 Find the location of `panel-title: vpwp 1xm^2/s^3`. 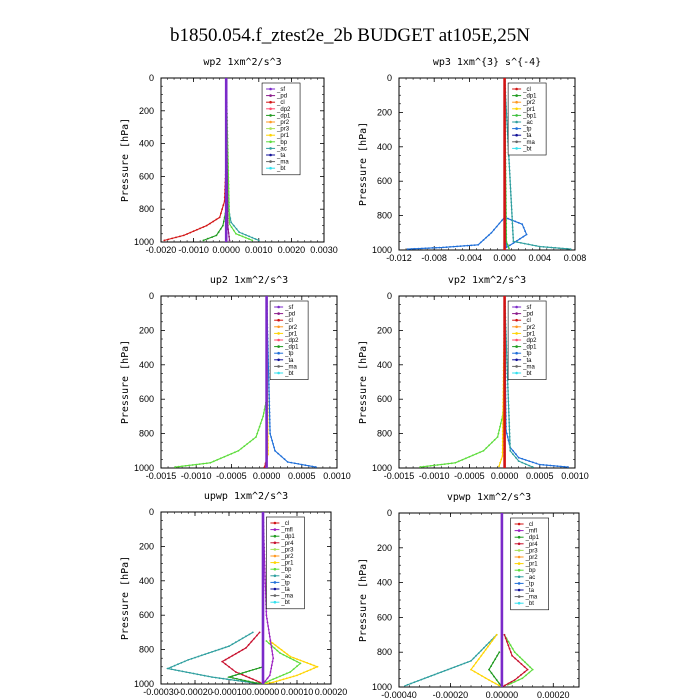

panel-title: vpwp 1xm^2/s^3 is located at coordinates (489, 497).